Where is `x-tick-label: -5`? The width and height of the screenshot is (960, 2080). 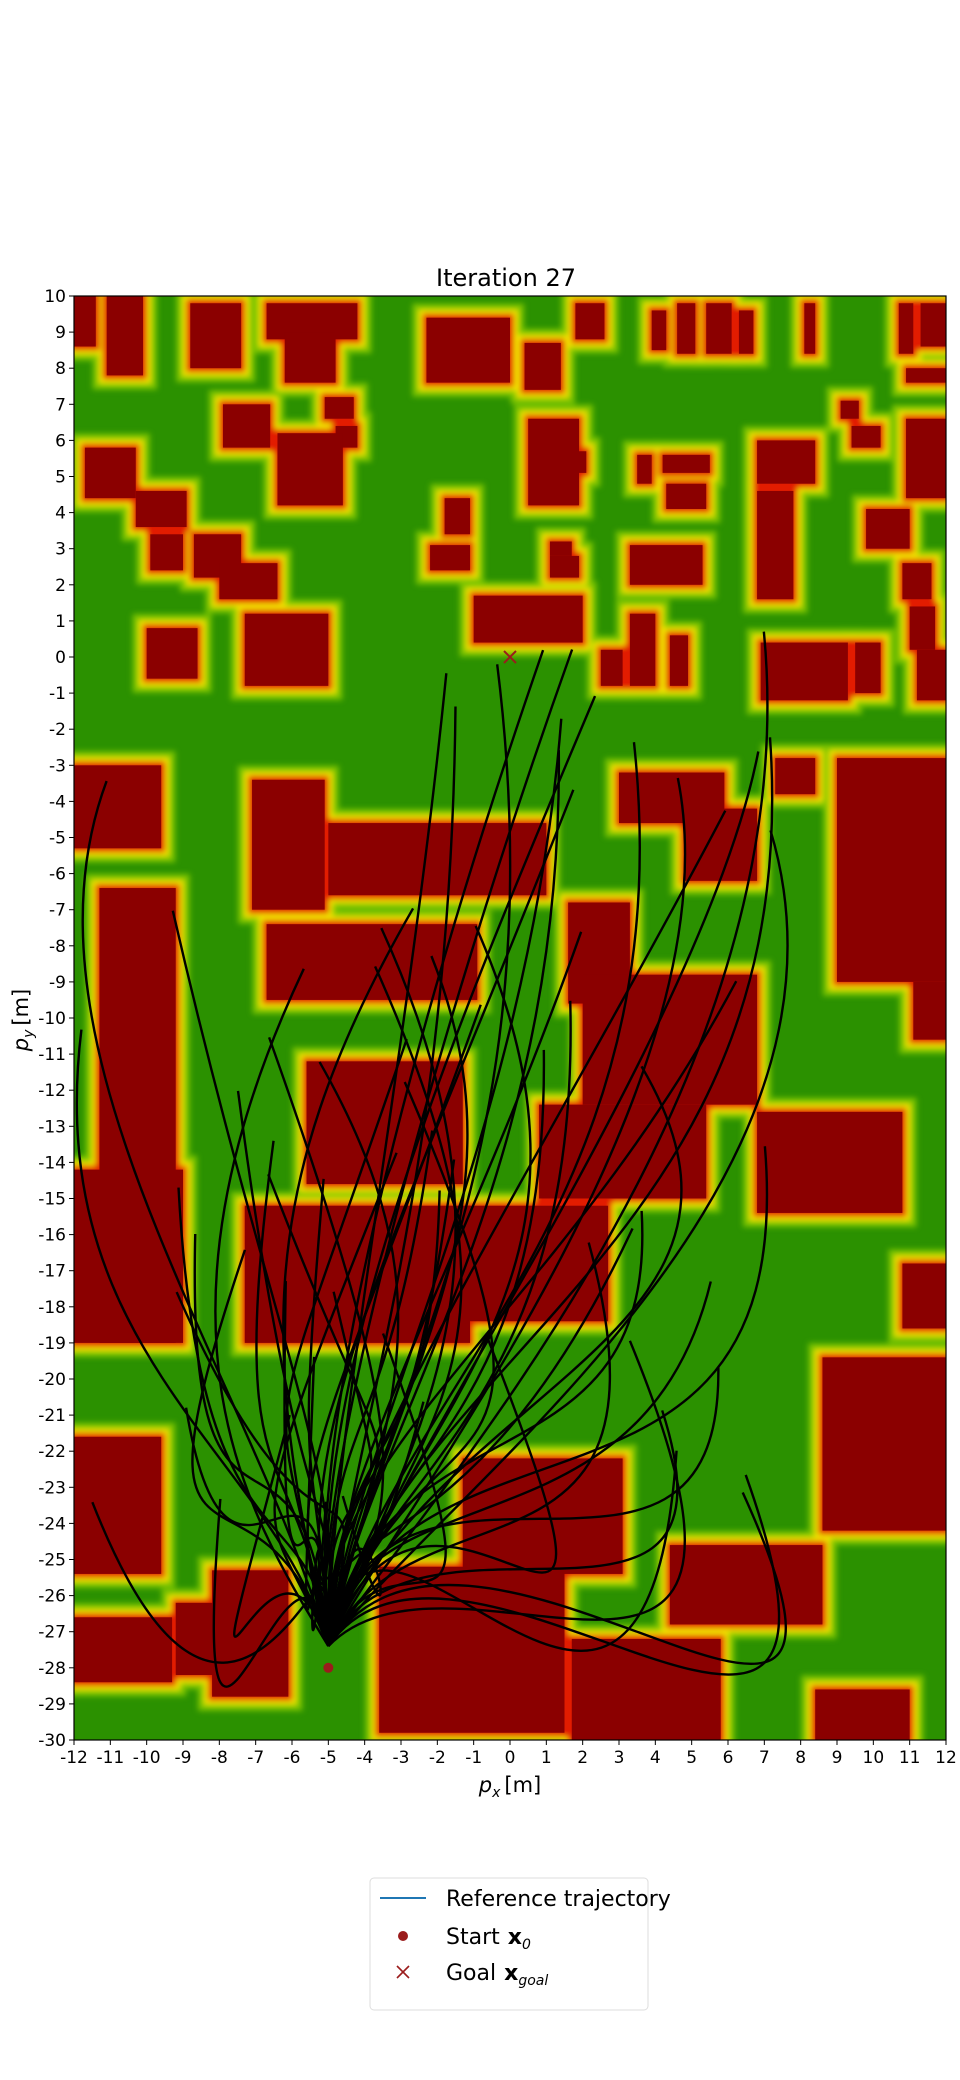
x-tick-label: -5 is located at coordinates (328, 1758).